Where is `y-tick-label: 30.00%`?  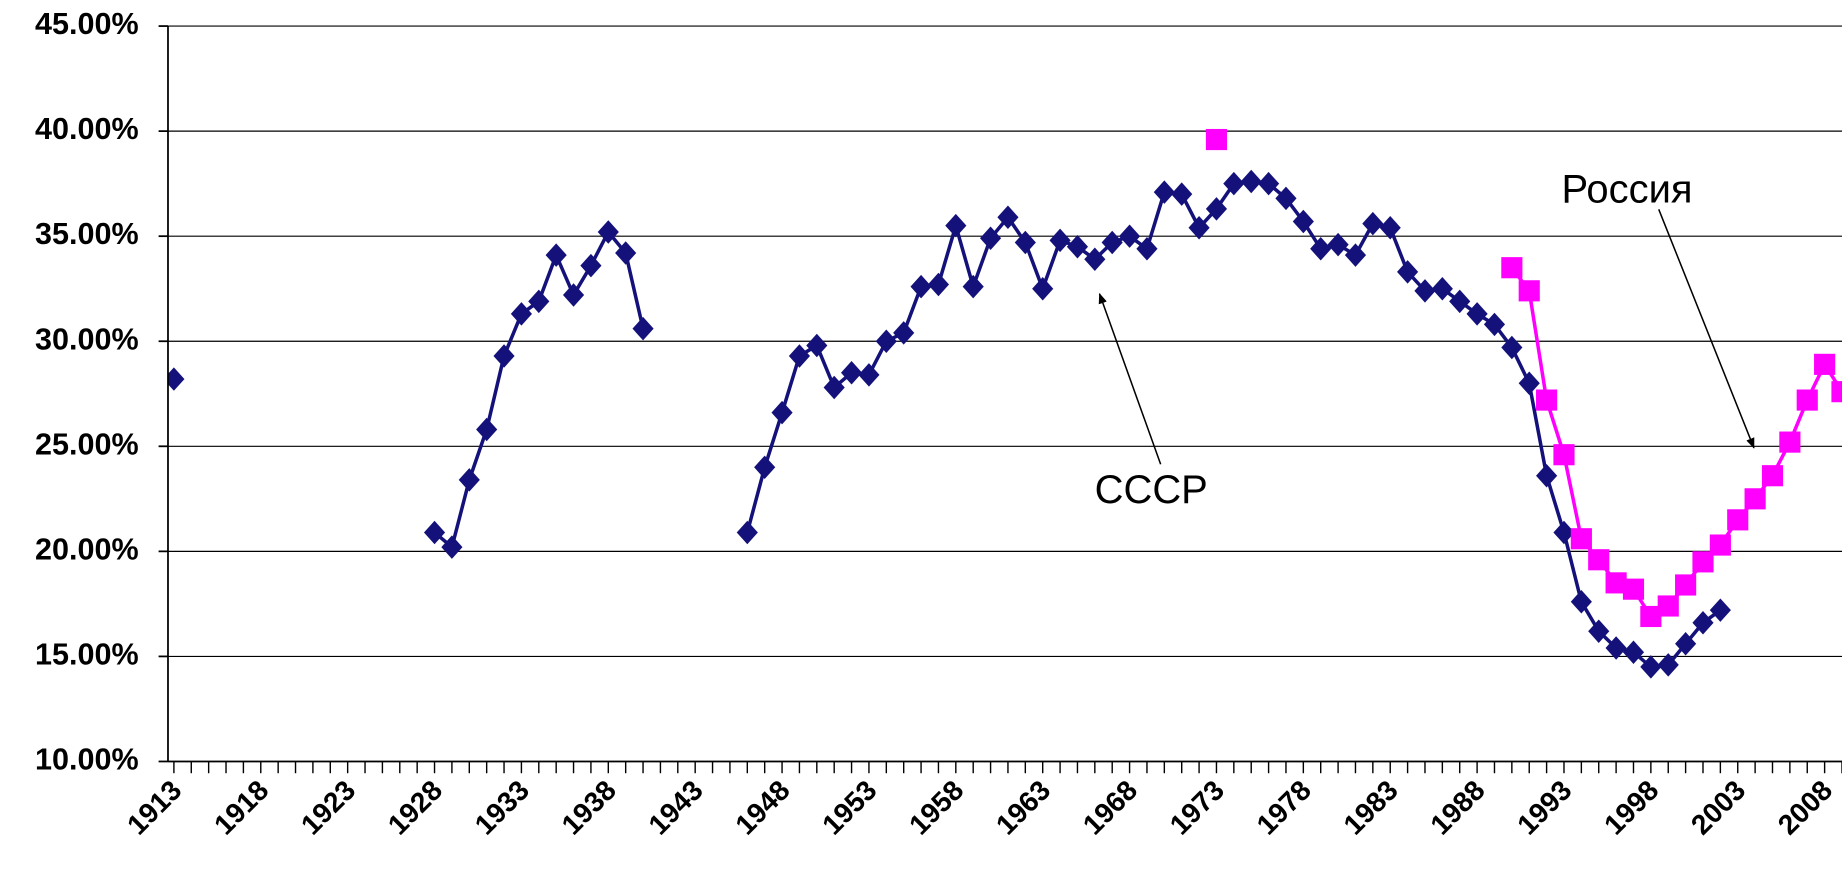
y-tick-label: 30.00% is located at coordinates (87, 339).